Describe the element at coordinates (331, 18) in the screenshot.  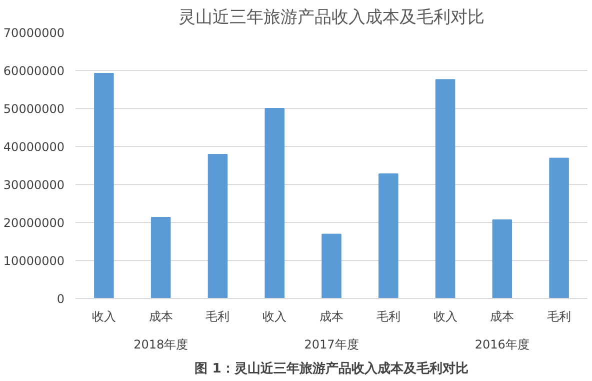
I see `chart-title: 灵山近三年旅游产品收入成本及毛利对比` at that location.